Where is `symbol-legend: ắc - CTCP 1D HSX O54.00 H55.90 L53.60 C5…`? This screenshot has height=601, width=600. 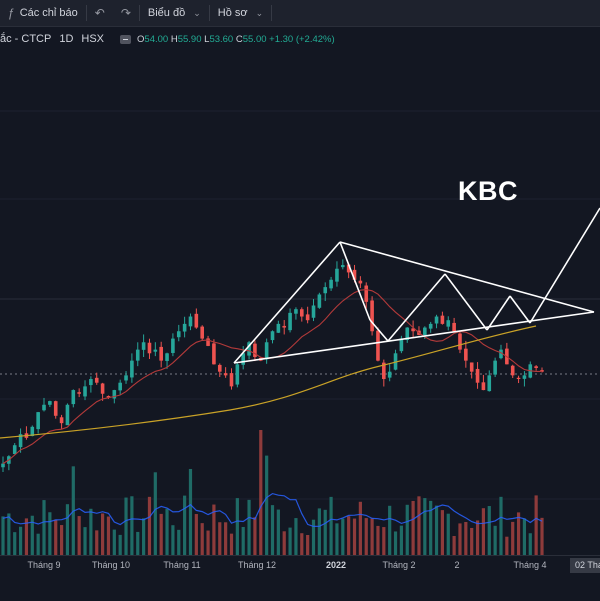 symbol-legend: ắc - CTCP 1D HSX O54.00 H55.90 L53.60 C5… is located at coordinates (167, 39).